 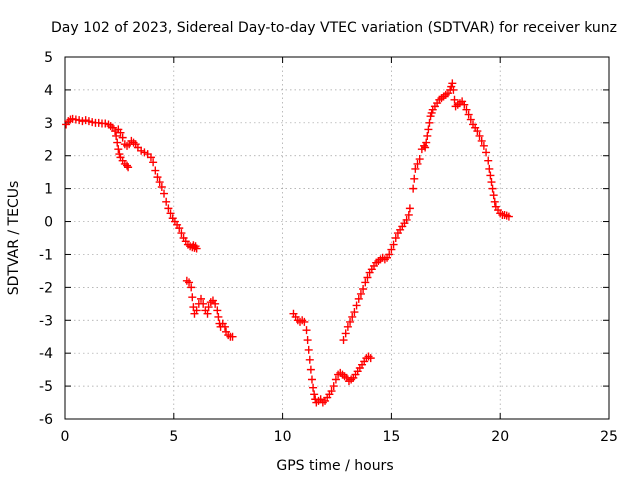 What do you see at coordinates (283, 437) in the screenshot?
I see `x-tick-label: 10` at bounding box center [283, 437].